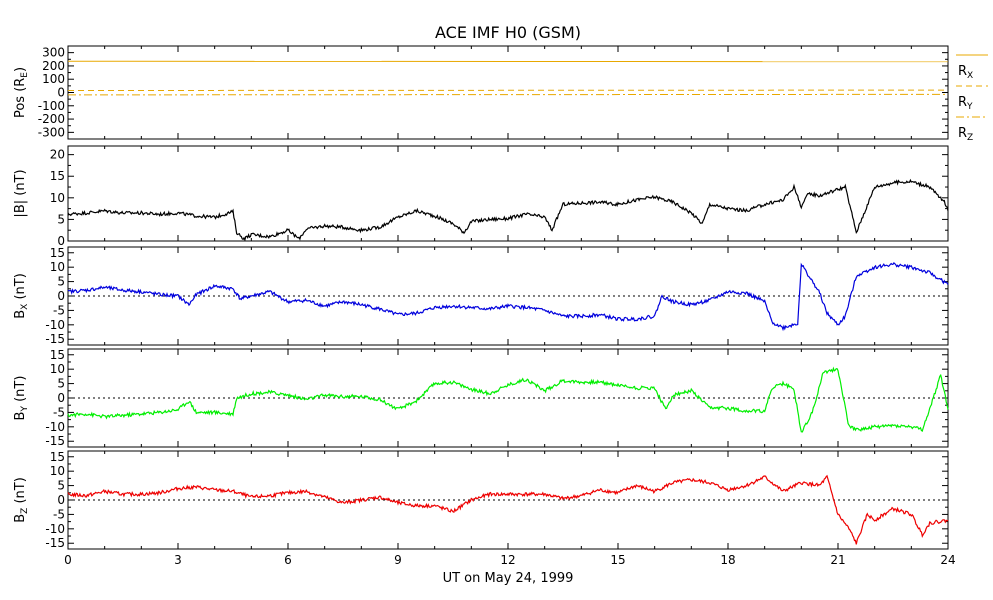 This screenshot has width=993, height=600. What do you see at coordinates (507, 560) in the screenshot?
I see `x-tick-label: 12` at bounding box center [507, 560].